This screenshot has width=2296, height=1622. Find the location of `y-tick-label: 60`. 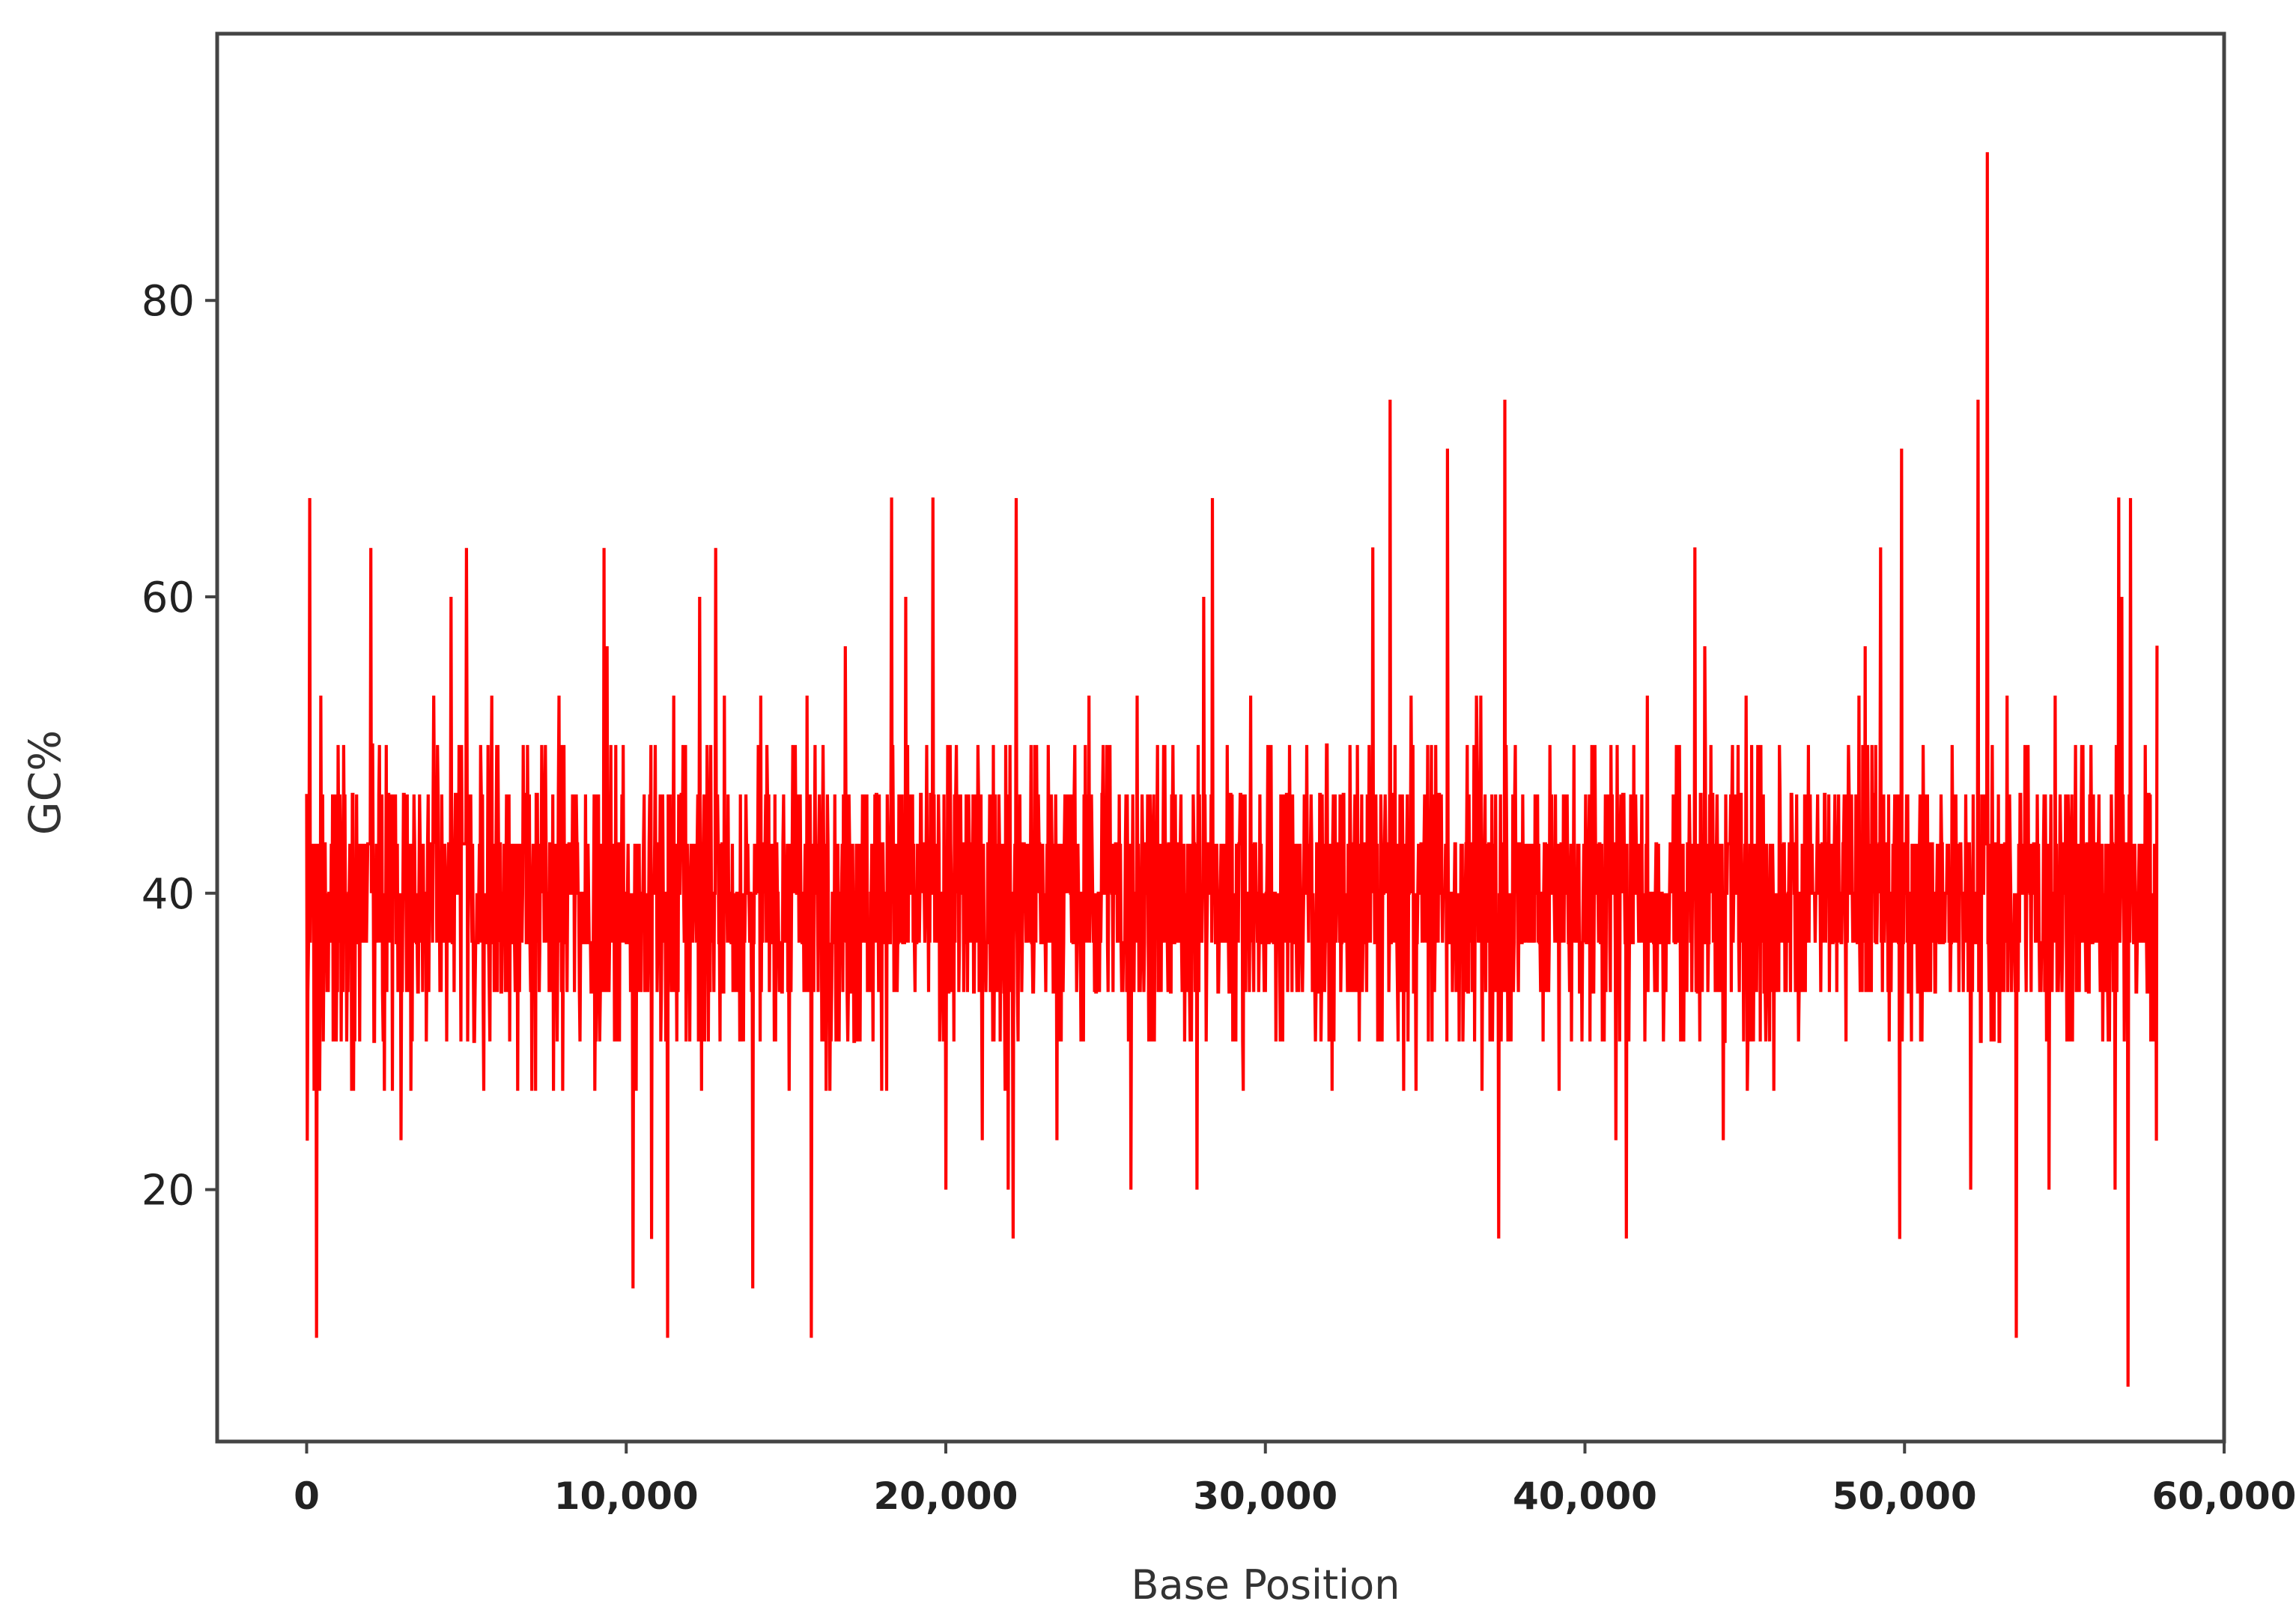

y-tick-label: 60 is located at coordinates (168, 598).